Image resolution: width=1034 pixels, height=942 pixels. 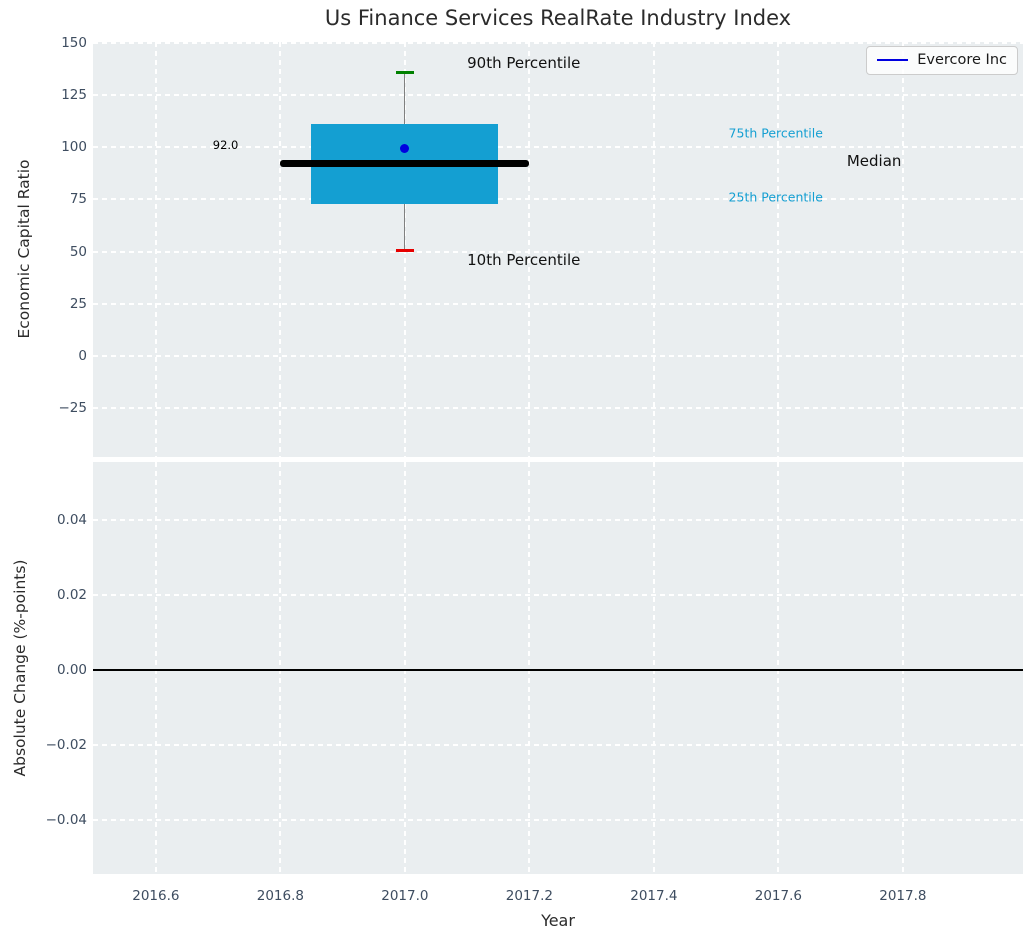 What do you see at coordinates (775, 133) in the screenshot?
I see `annotation: 75th Percentile` at bounding box center [775, 133].